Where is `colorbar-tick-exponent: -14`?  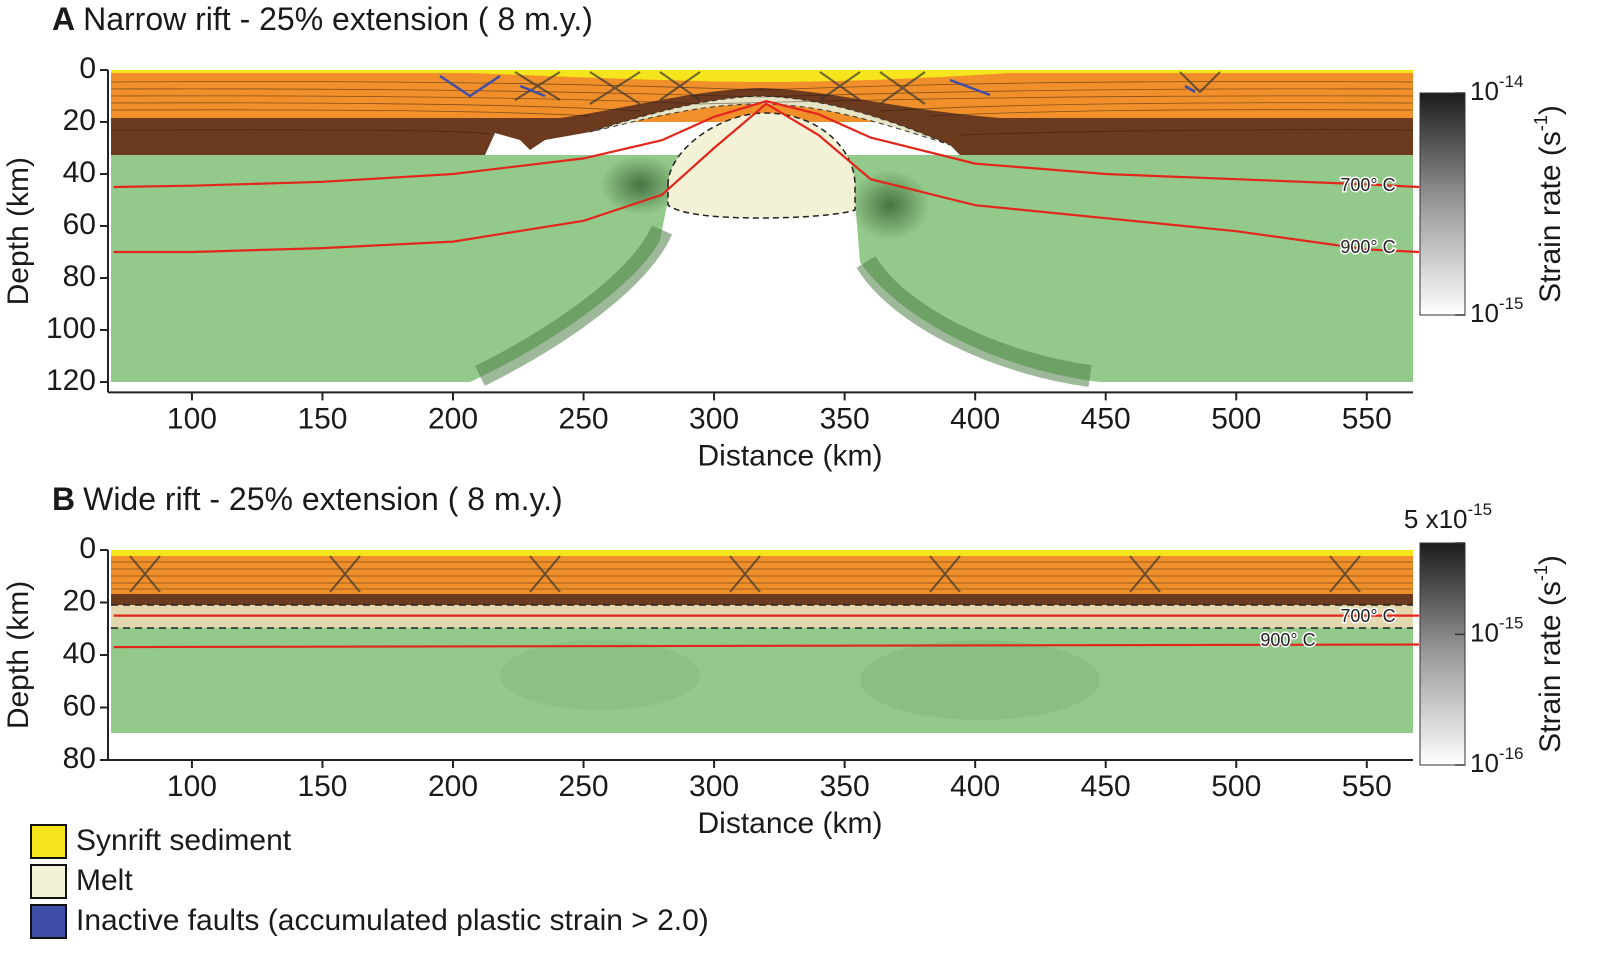 colorbar-tick-exponent: -14 is located at coordinates (1511, 81).